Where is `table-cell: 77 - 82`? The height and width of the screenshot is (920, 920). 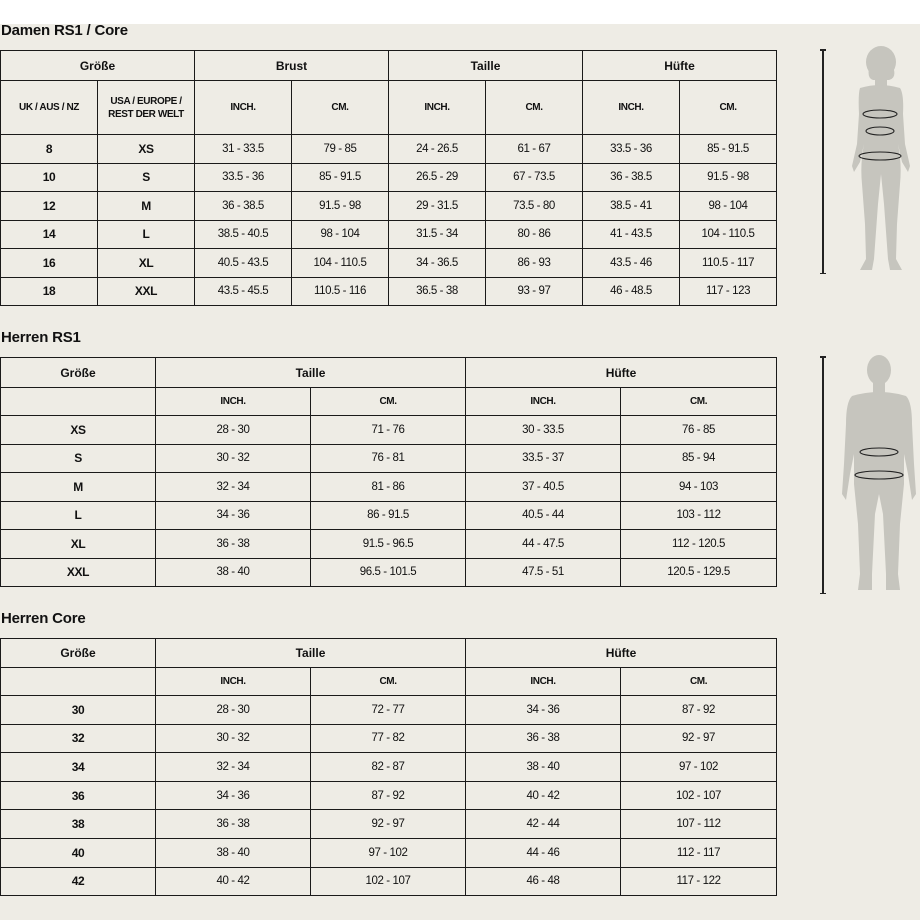 table-cell: 77 - 82 is located at coordinates (388, 738).